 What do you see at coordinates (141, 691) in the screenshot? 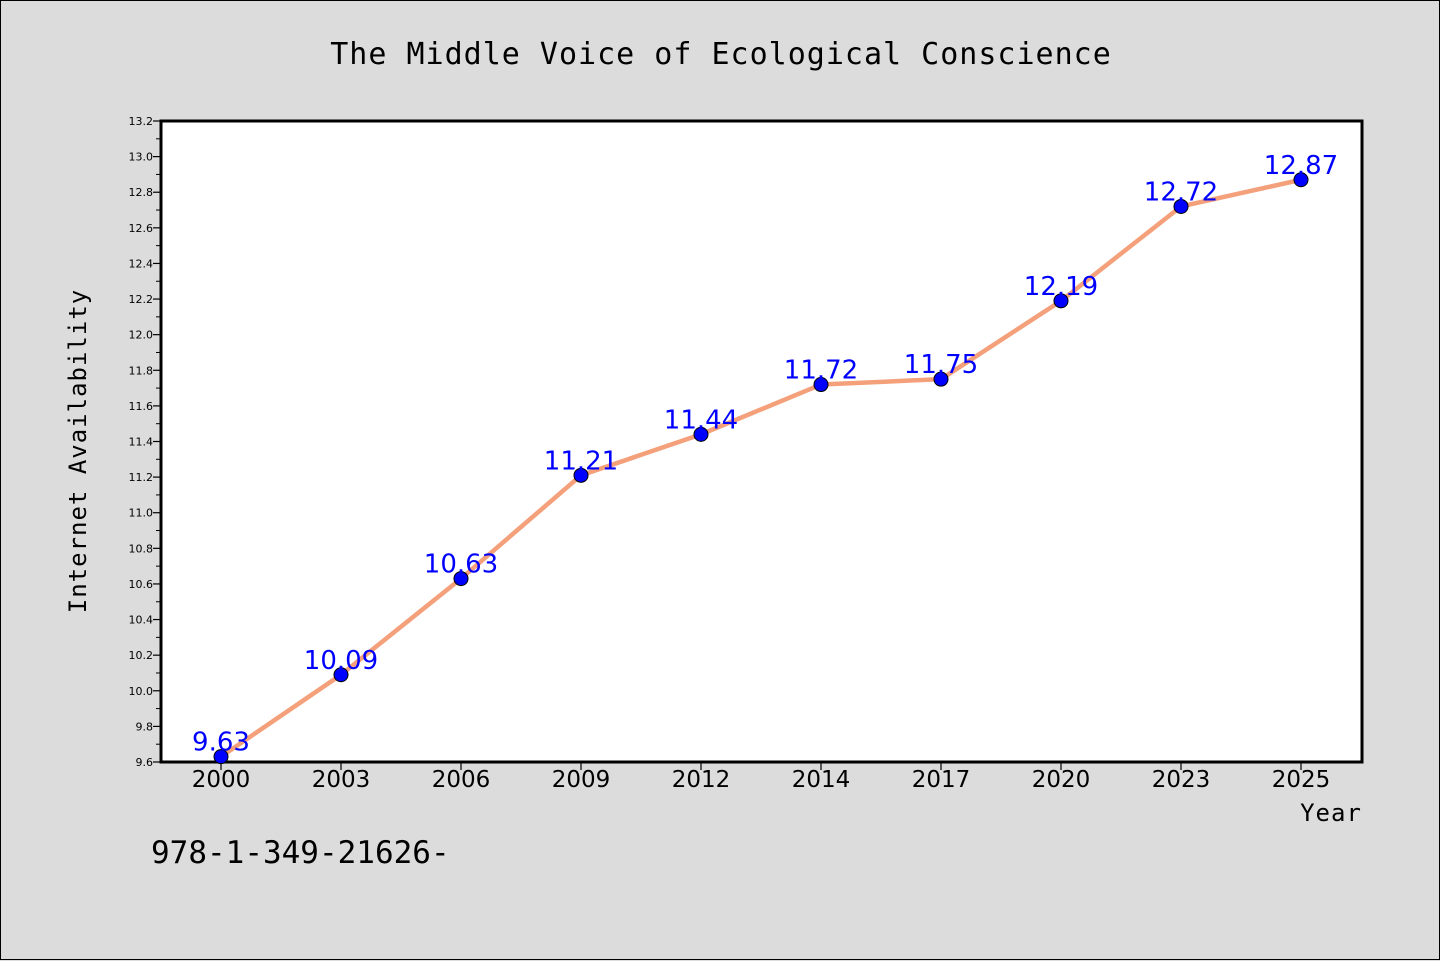
I see `y-tick-label: 10.0` at bounding box center [141, 691].